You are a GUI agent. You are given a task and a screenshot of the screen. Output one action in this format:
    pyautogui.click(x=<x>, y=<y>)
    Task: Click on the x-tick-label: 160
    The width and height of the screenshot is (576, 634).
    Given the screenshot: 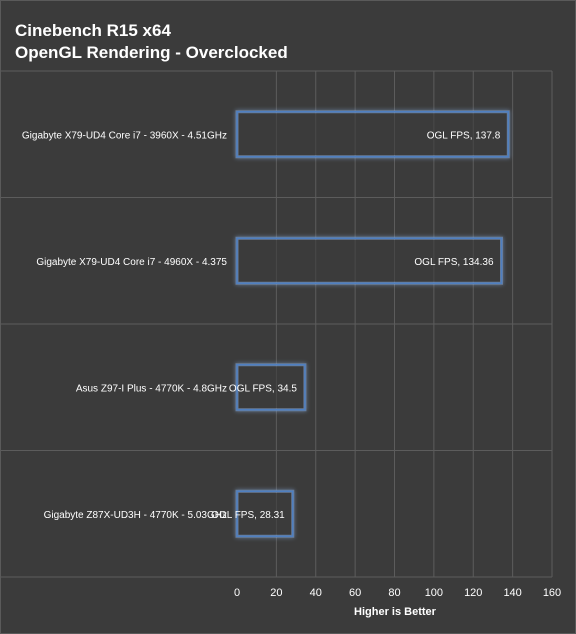 What is the action you would take?
    pyautogui.click(x=552, y=593)
    